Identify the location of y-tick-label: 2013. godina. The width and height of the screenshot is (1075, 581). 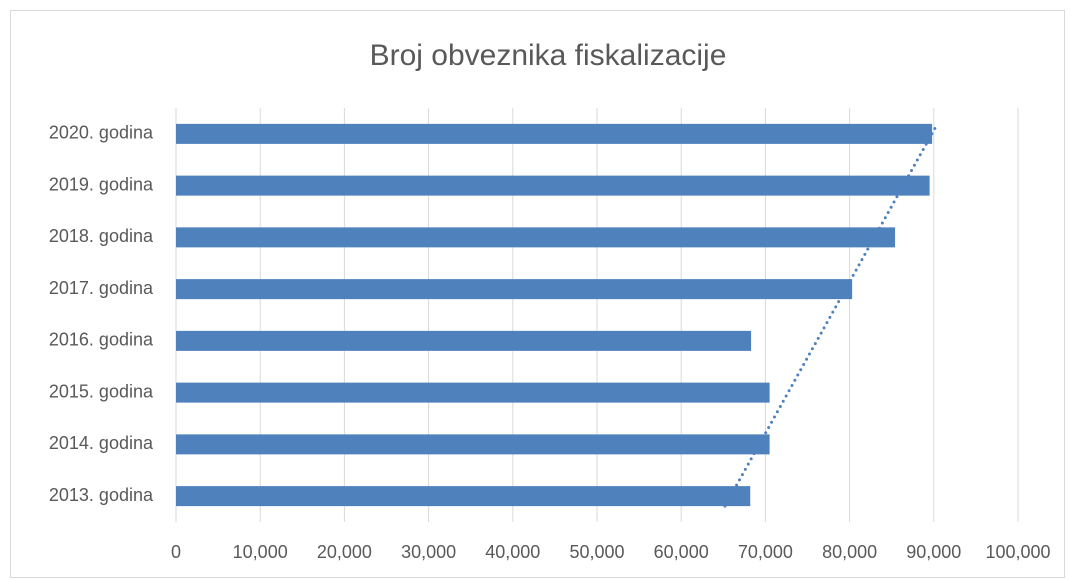
(101, 495).